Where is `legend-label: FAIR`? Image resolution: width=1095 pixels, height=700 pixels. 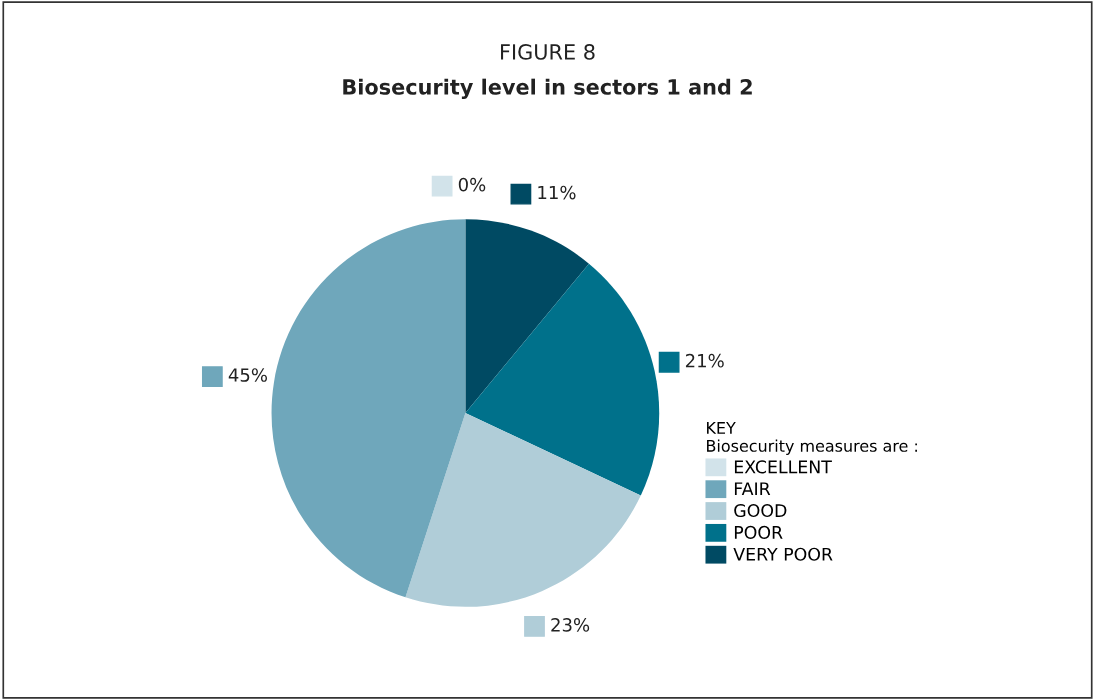 legend-label: FAIR is located at coordinates (752, 489).